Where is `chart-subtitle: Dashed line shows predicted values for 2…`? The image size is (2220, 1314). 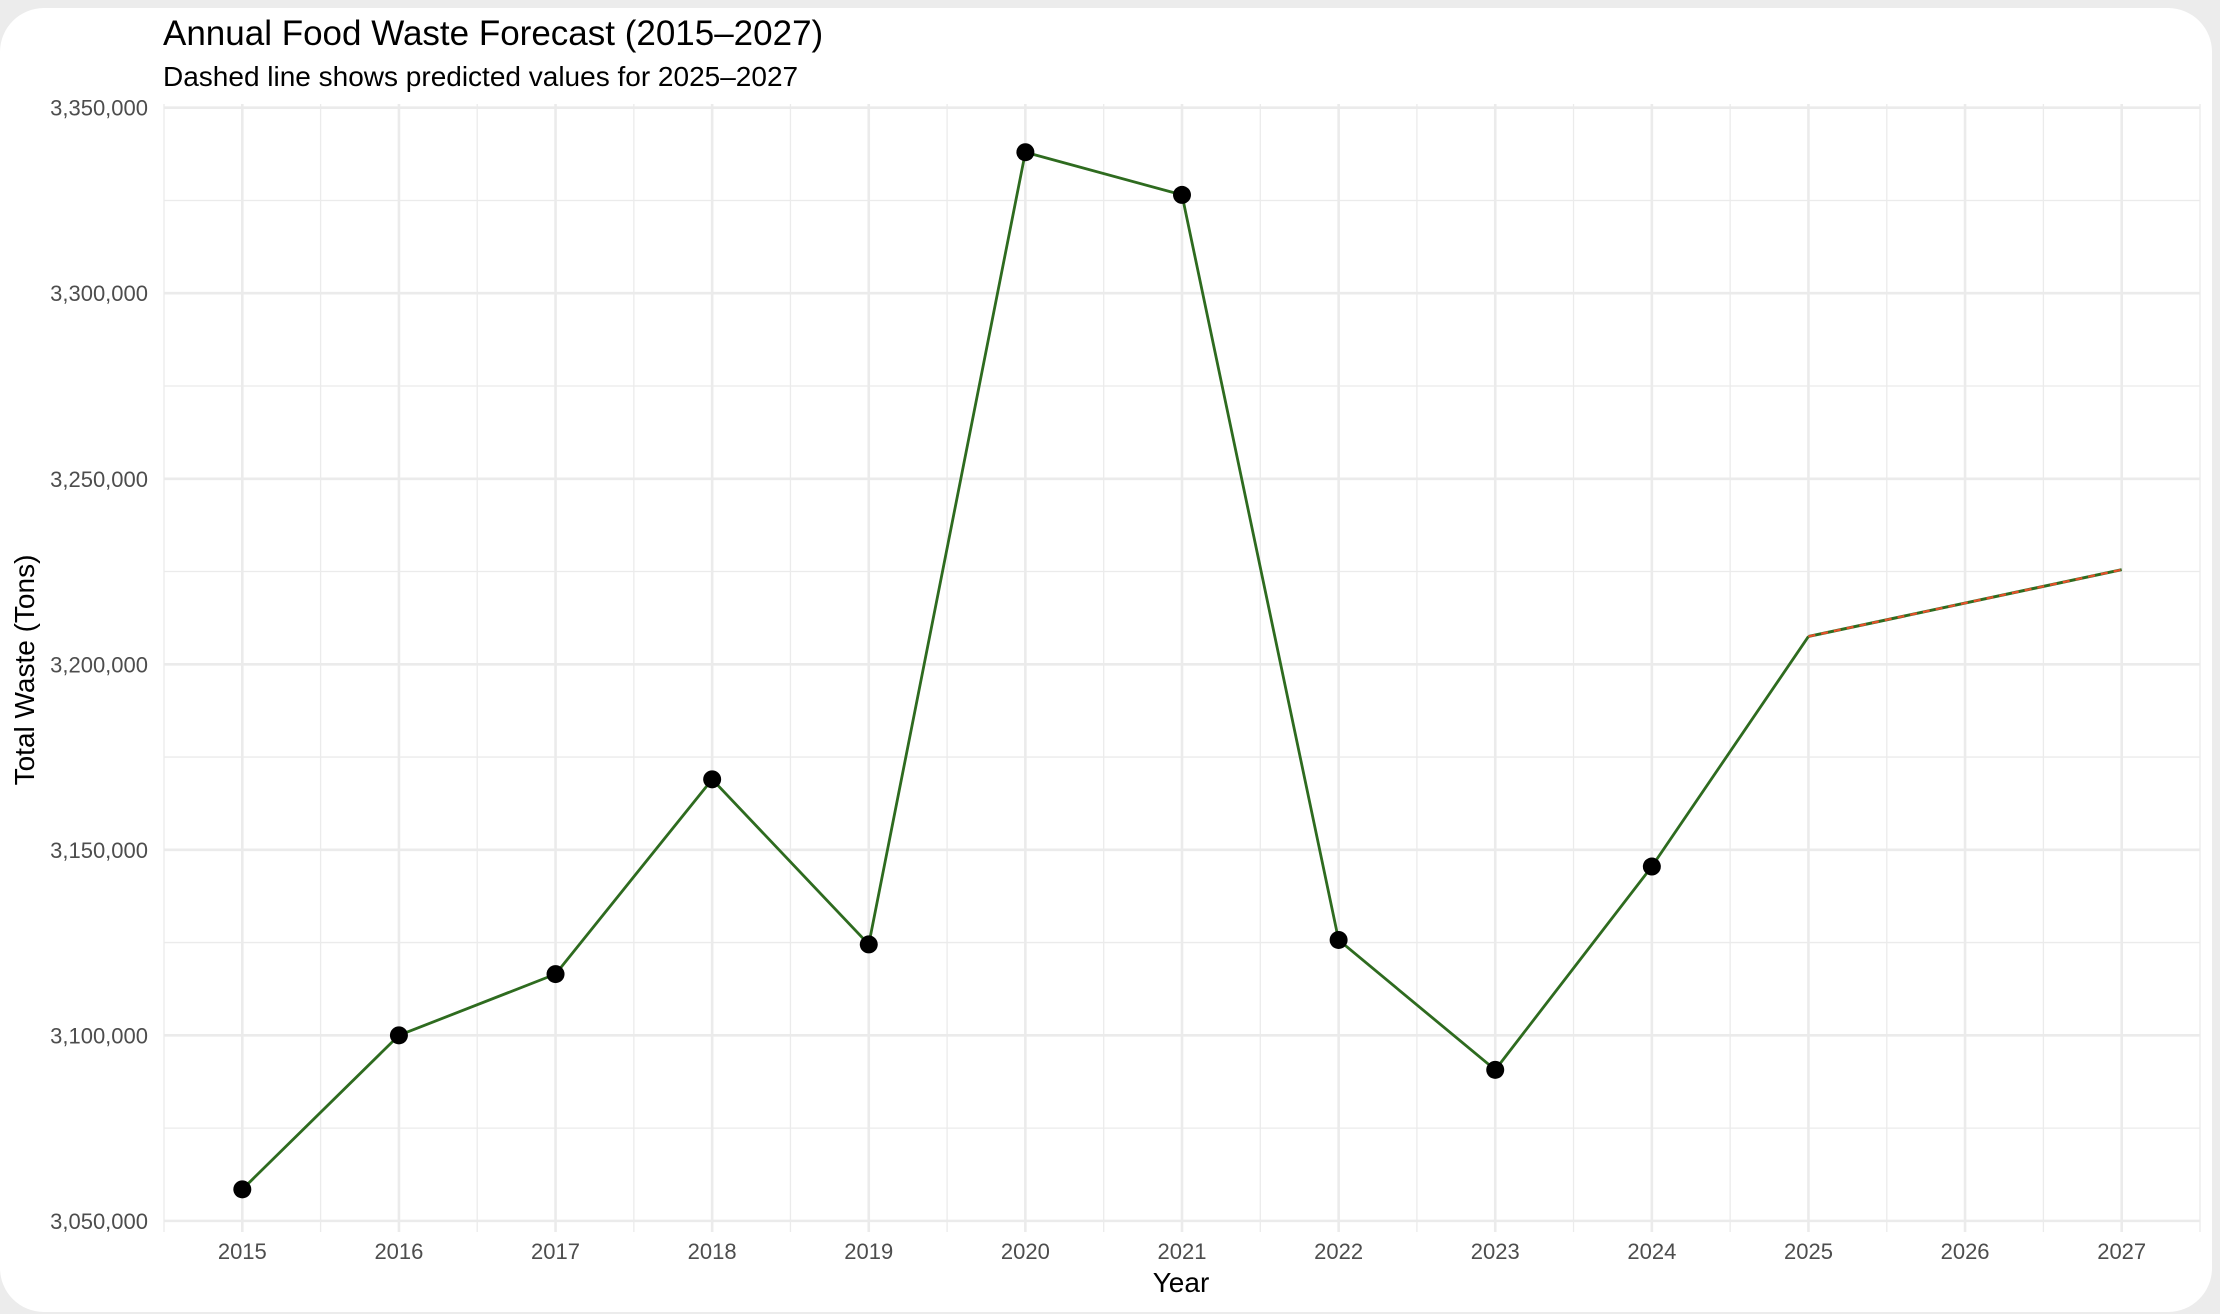
chart-subtitle: Dashed line shows predicted values for 2… is located at coordinates (481, 76).